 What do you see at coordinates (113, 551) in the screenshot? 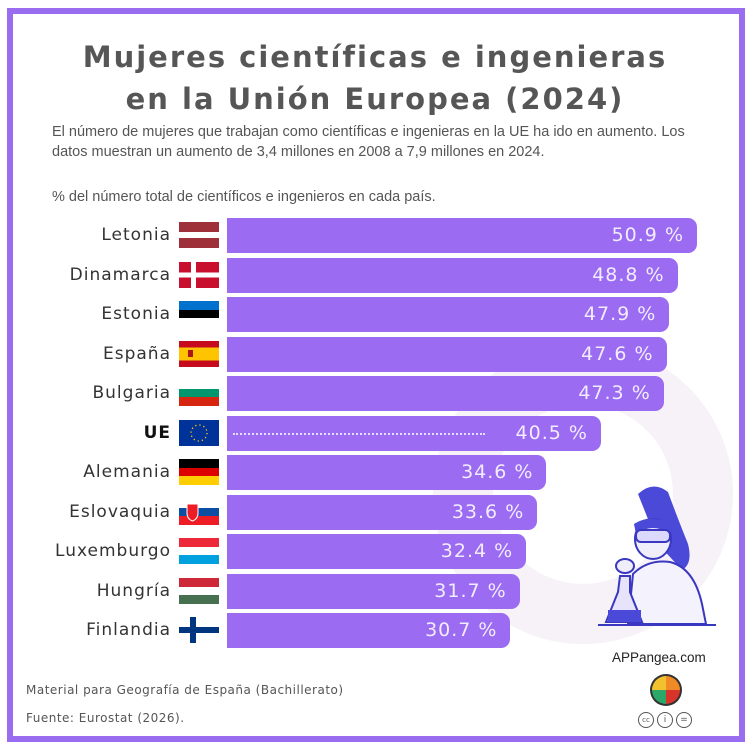
I see `category-label: Luxemburgo` at bounding box center [113, 551].